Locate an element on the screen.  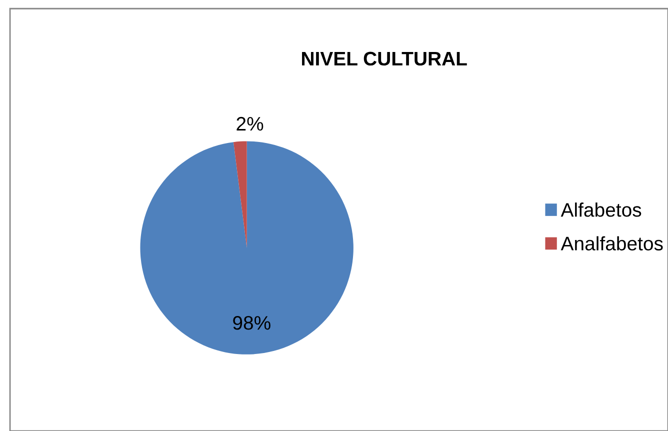
legend-label: Analfabetos is located at coordinates (611, 243).